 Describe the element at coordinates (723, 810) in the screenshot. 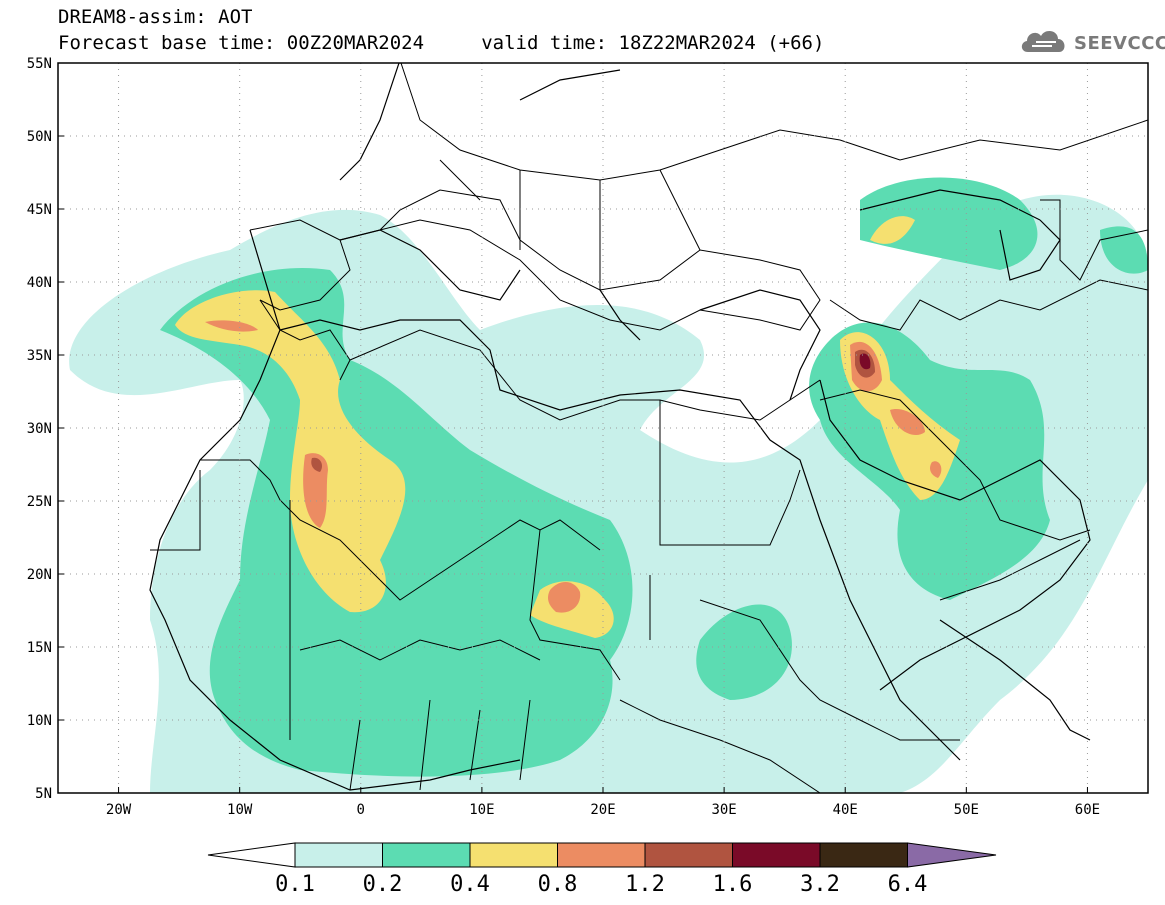

I see `lon-tick-label: 30E` at that location.